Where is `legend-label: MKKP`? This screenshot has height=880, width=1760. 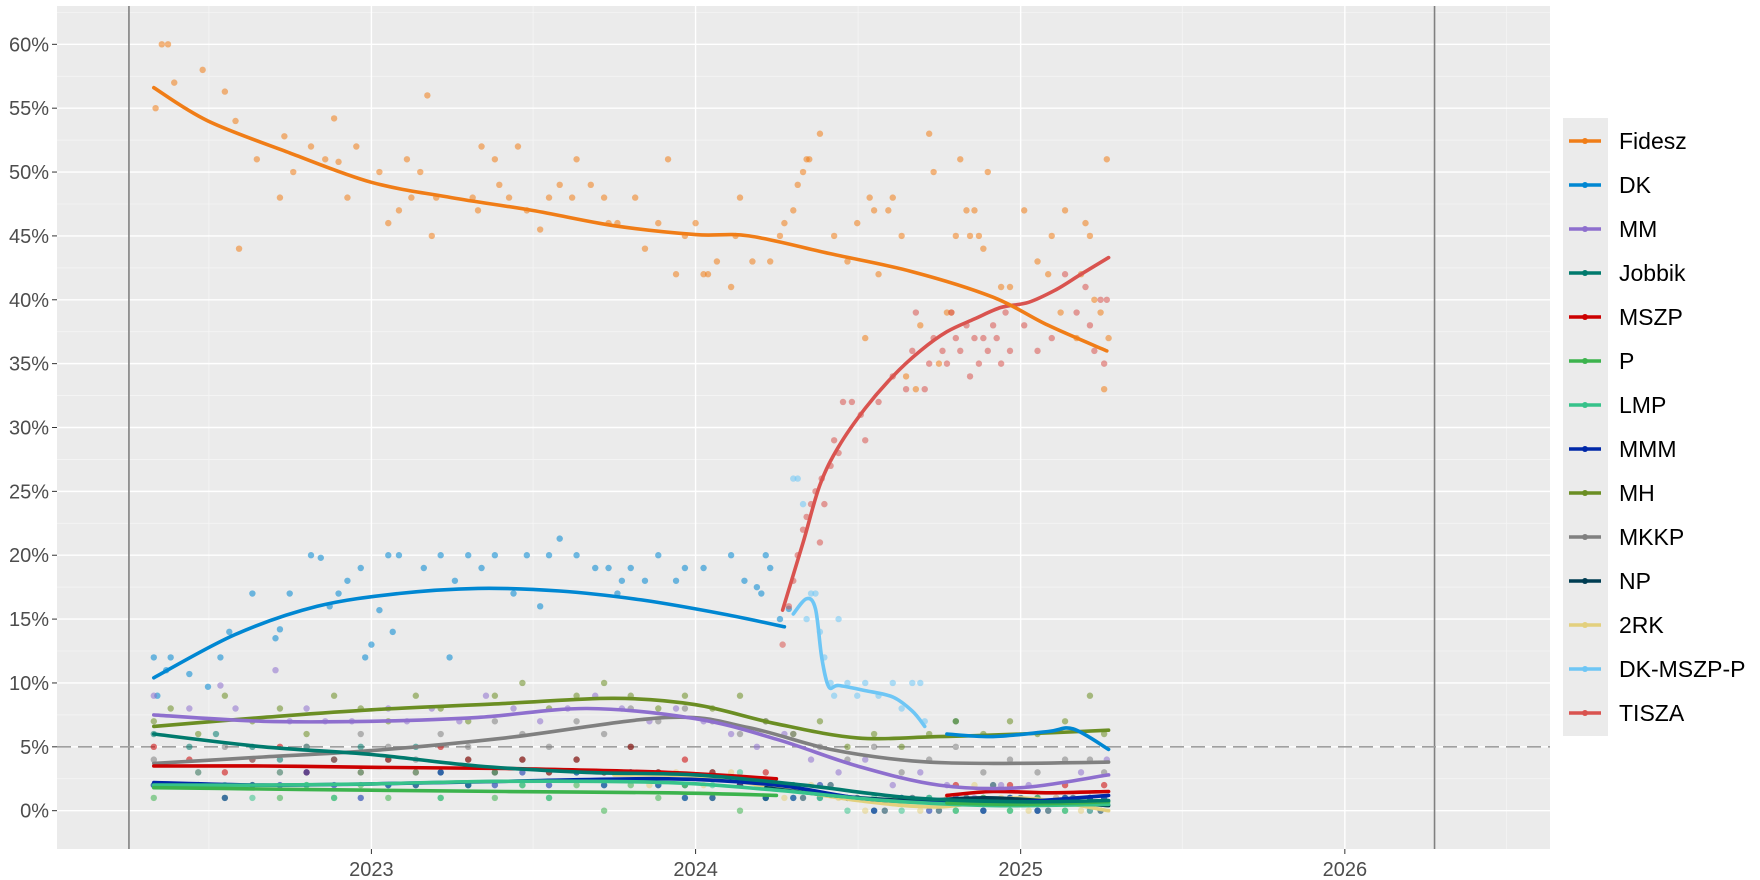
legend-label: MKKP is located at coordinates (1651, 537).